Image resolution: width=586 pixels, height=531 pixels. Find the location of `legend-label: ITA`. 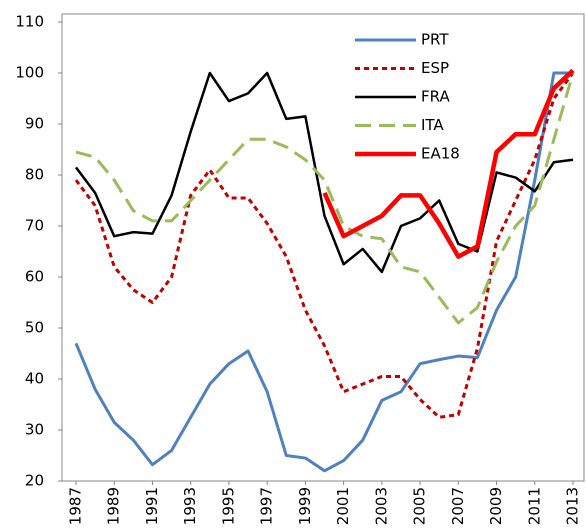

legend-label: ITA is located at coordinates (432, 125).